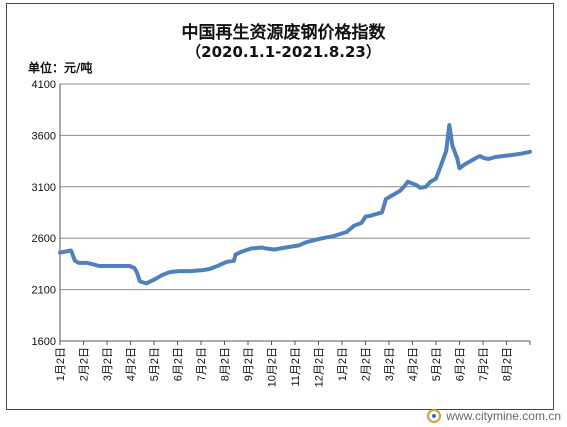  Describe the element at coordinates (44, 85) in the screenshot. I see `y-tick-label: 4100` at that location.